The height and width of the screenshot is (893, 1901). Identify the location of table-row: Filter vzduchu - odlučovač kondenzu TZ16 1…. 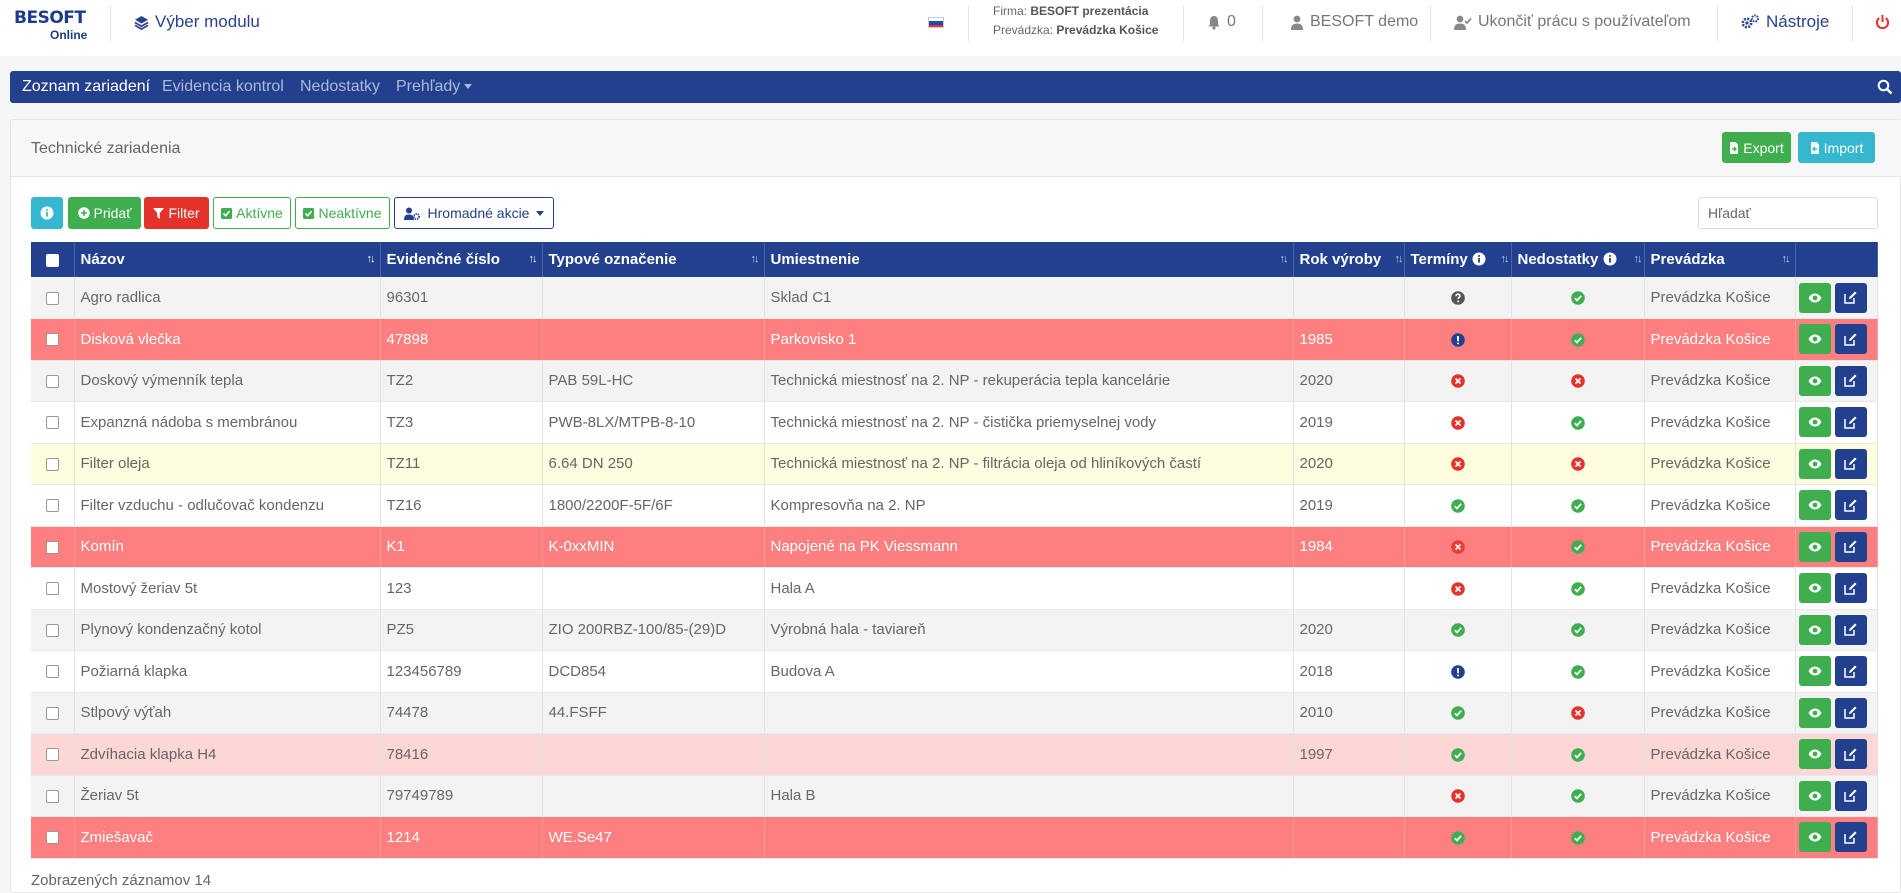
(954, 505).